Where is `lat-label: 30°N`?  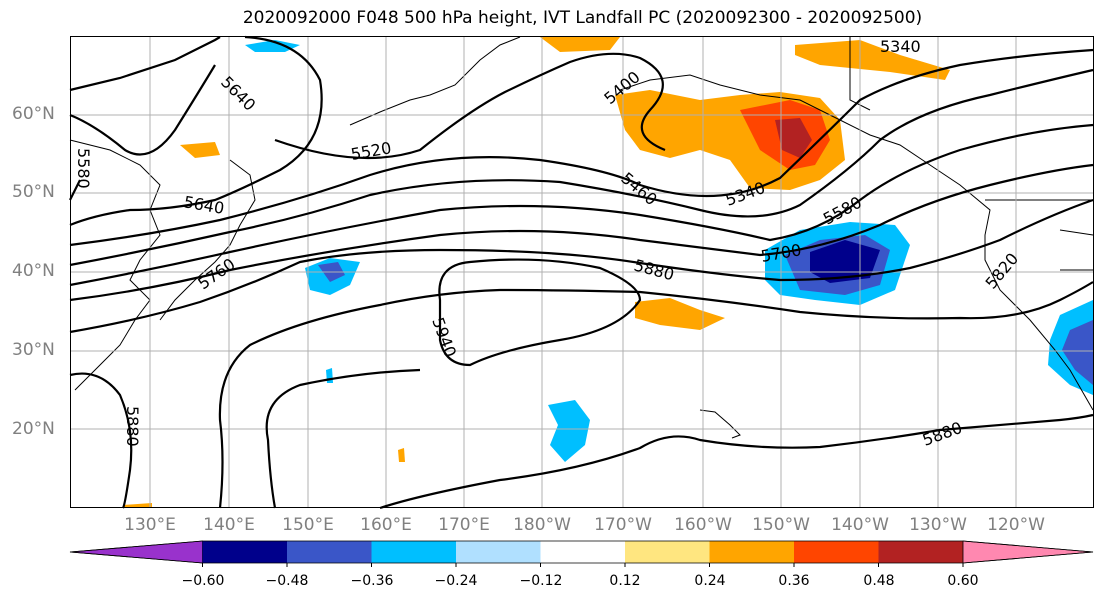
lat-label: 30°N is located at coordinates (33, 350).